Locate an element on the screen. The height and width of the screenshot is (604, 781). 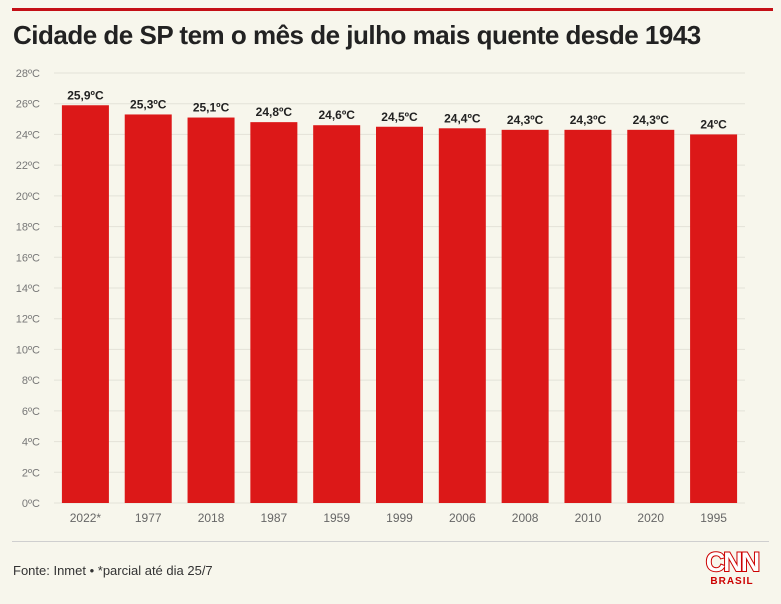
y-tick-label: 10ºC is located at coordinates (28, 350).